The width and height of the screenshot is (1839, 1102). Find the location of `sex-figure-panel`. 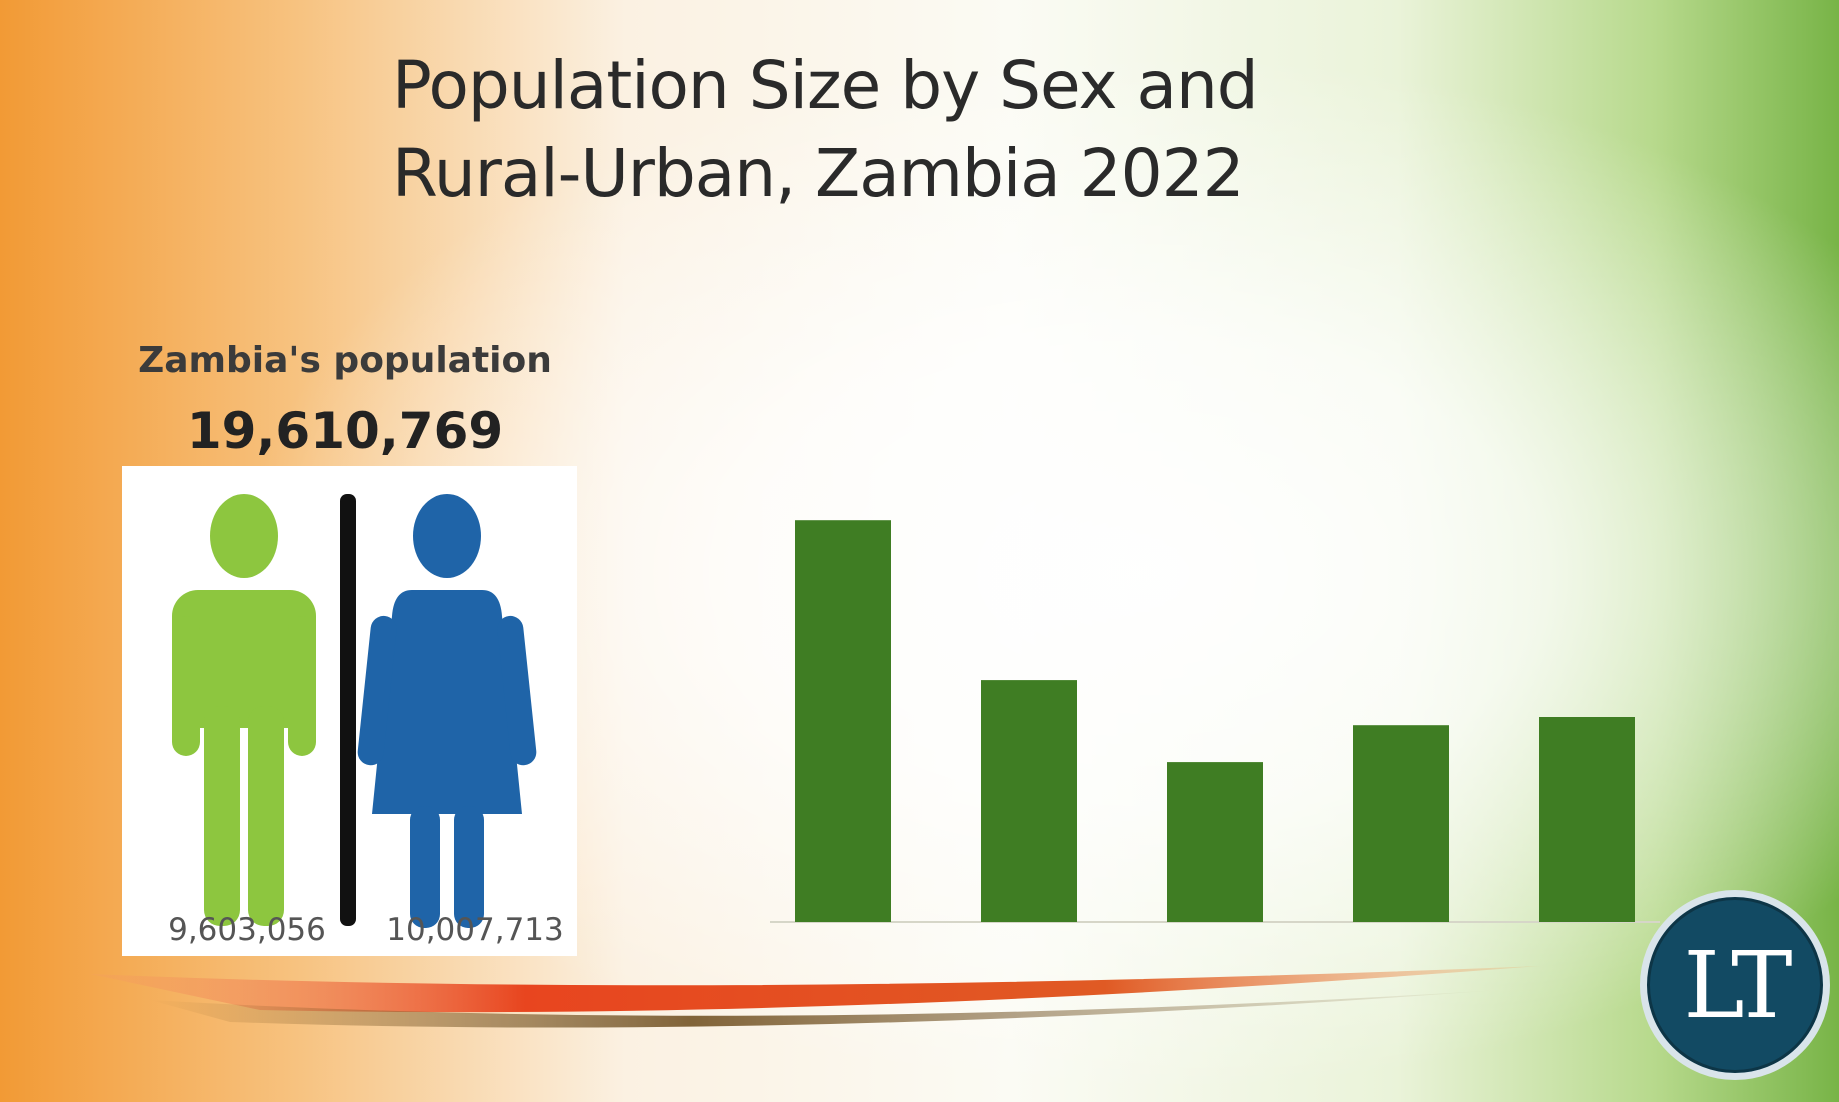

sex-figure-panel is located at coordinates (349, 711).